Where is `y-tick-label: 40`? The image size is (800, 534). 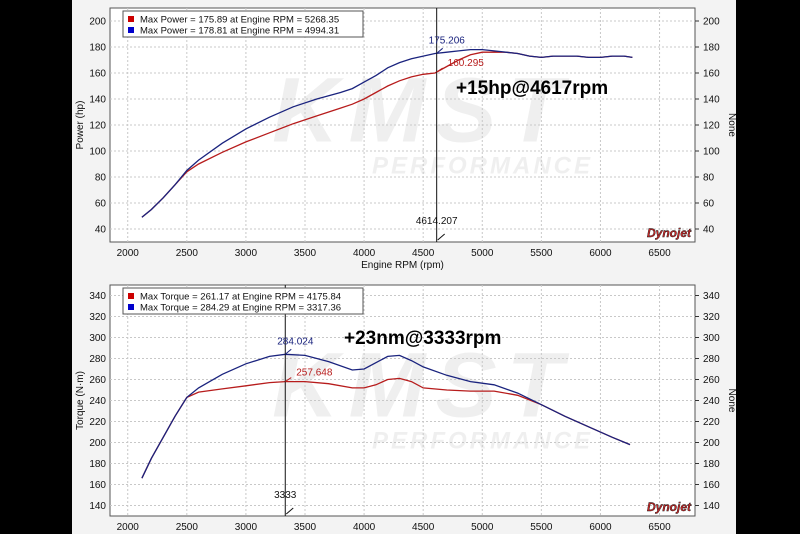
y-tick-label: 40 is located at coordinates (101, 230).